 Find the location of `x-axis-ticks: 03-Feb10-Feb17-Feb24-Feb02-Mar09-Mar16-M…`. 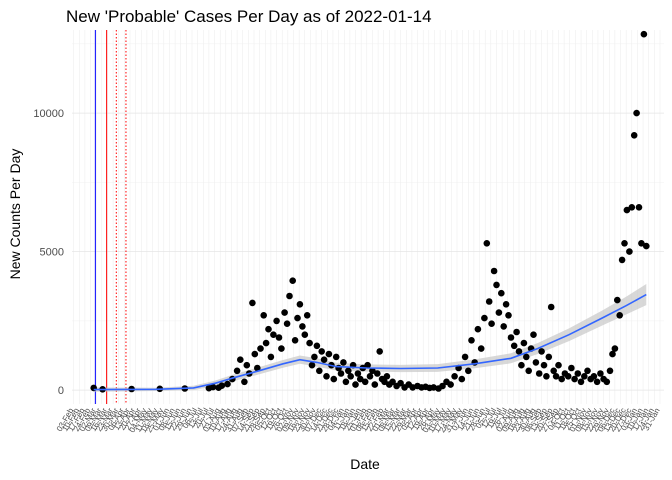

x-axis-ticks: 03-Feb10-Feb17-Feb24-Feb02-Mar09-Mar16-M… is located at coordinates (358, 420).